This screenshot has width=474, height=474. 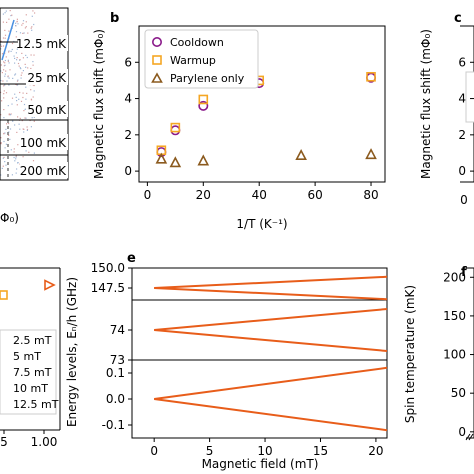 I want to click on panel-a: 12.5 mK 25 mK 50 mK 100 mK 200 mK Φ₀), so click(x=34, y=116).